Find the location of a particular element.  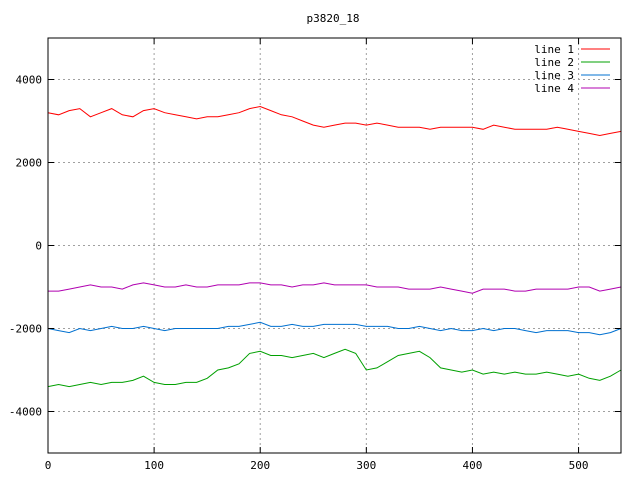

y-tick-label: 2000 is located at coordinates (29, 163).